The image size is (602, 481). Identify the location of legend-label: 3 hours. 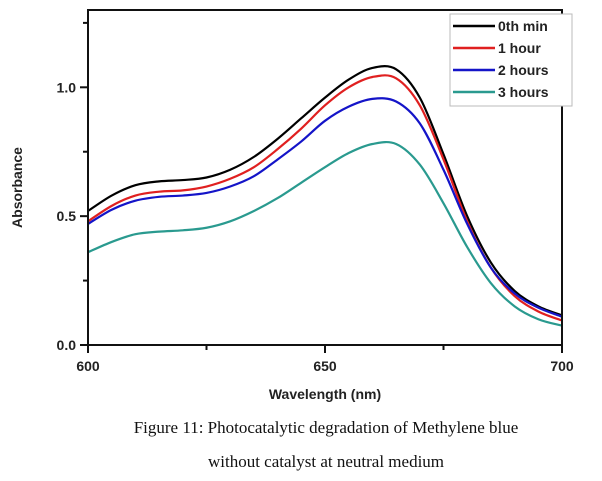
(523, 92).